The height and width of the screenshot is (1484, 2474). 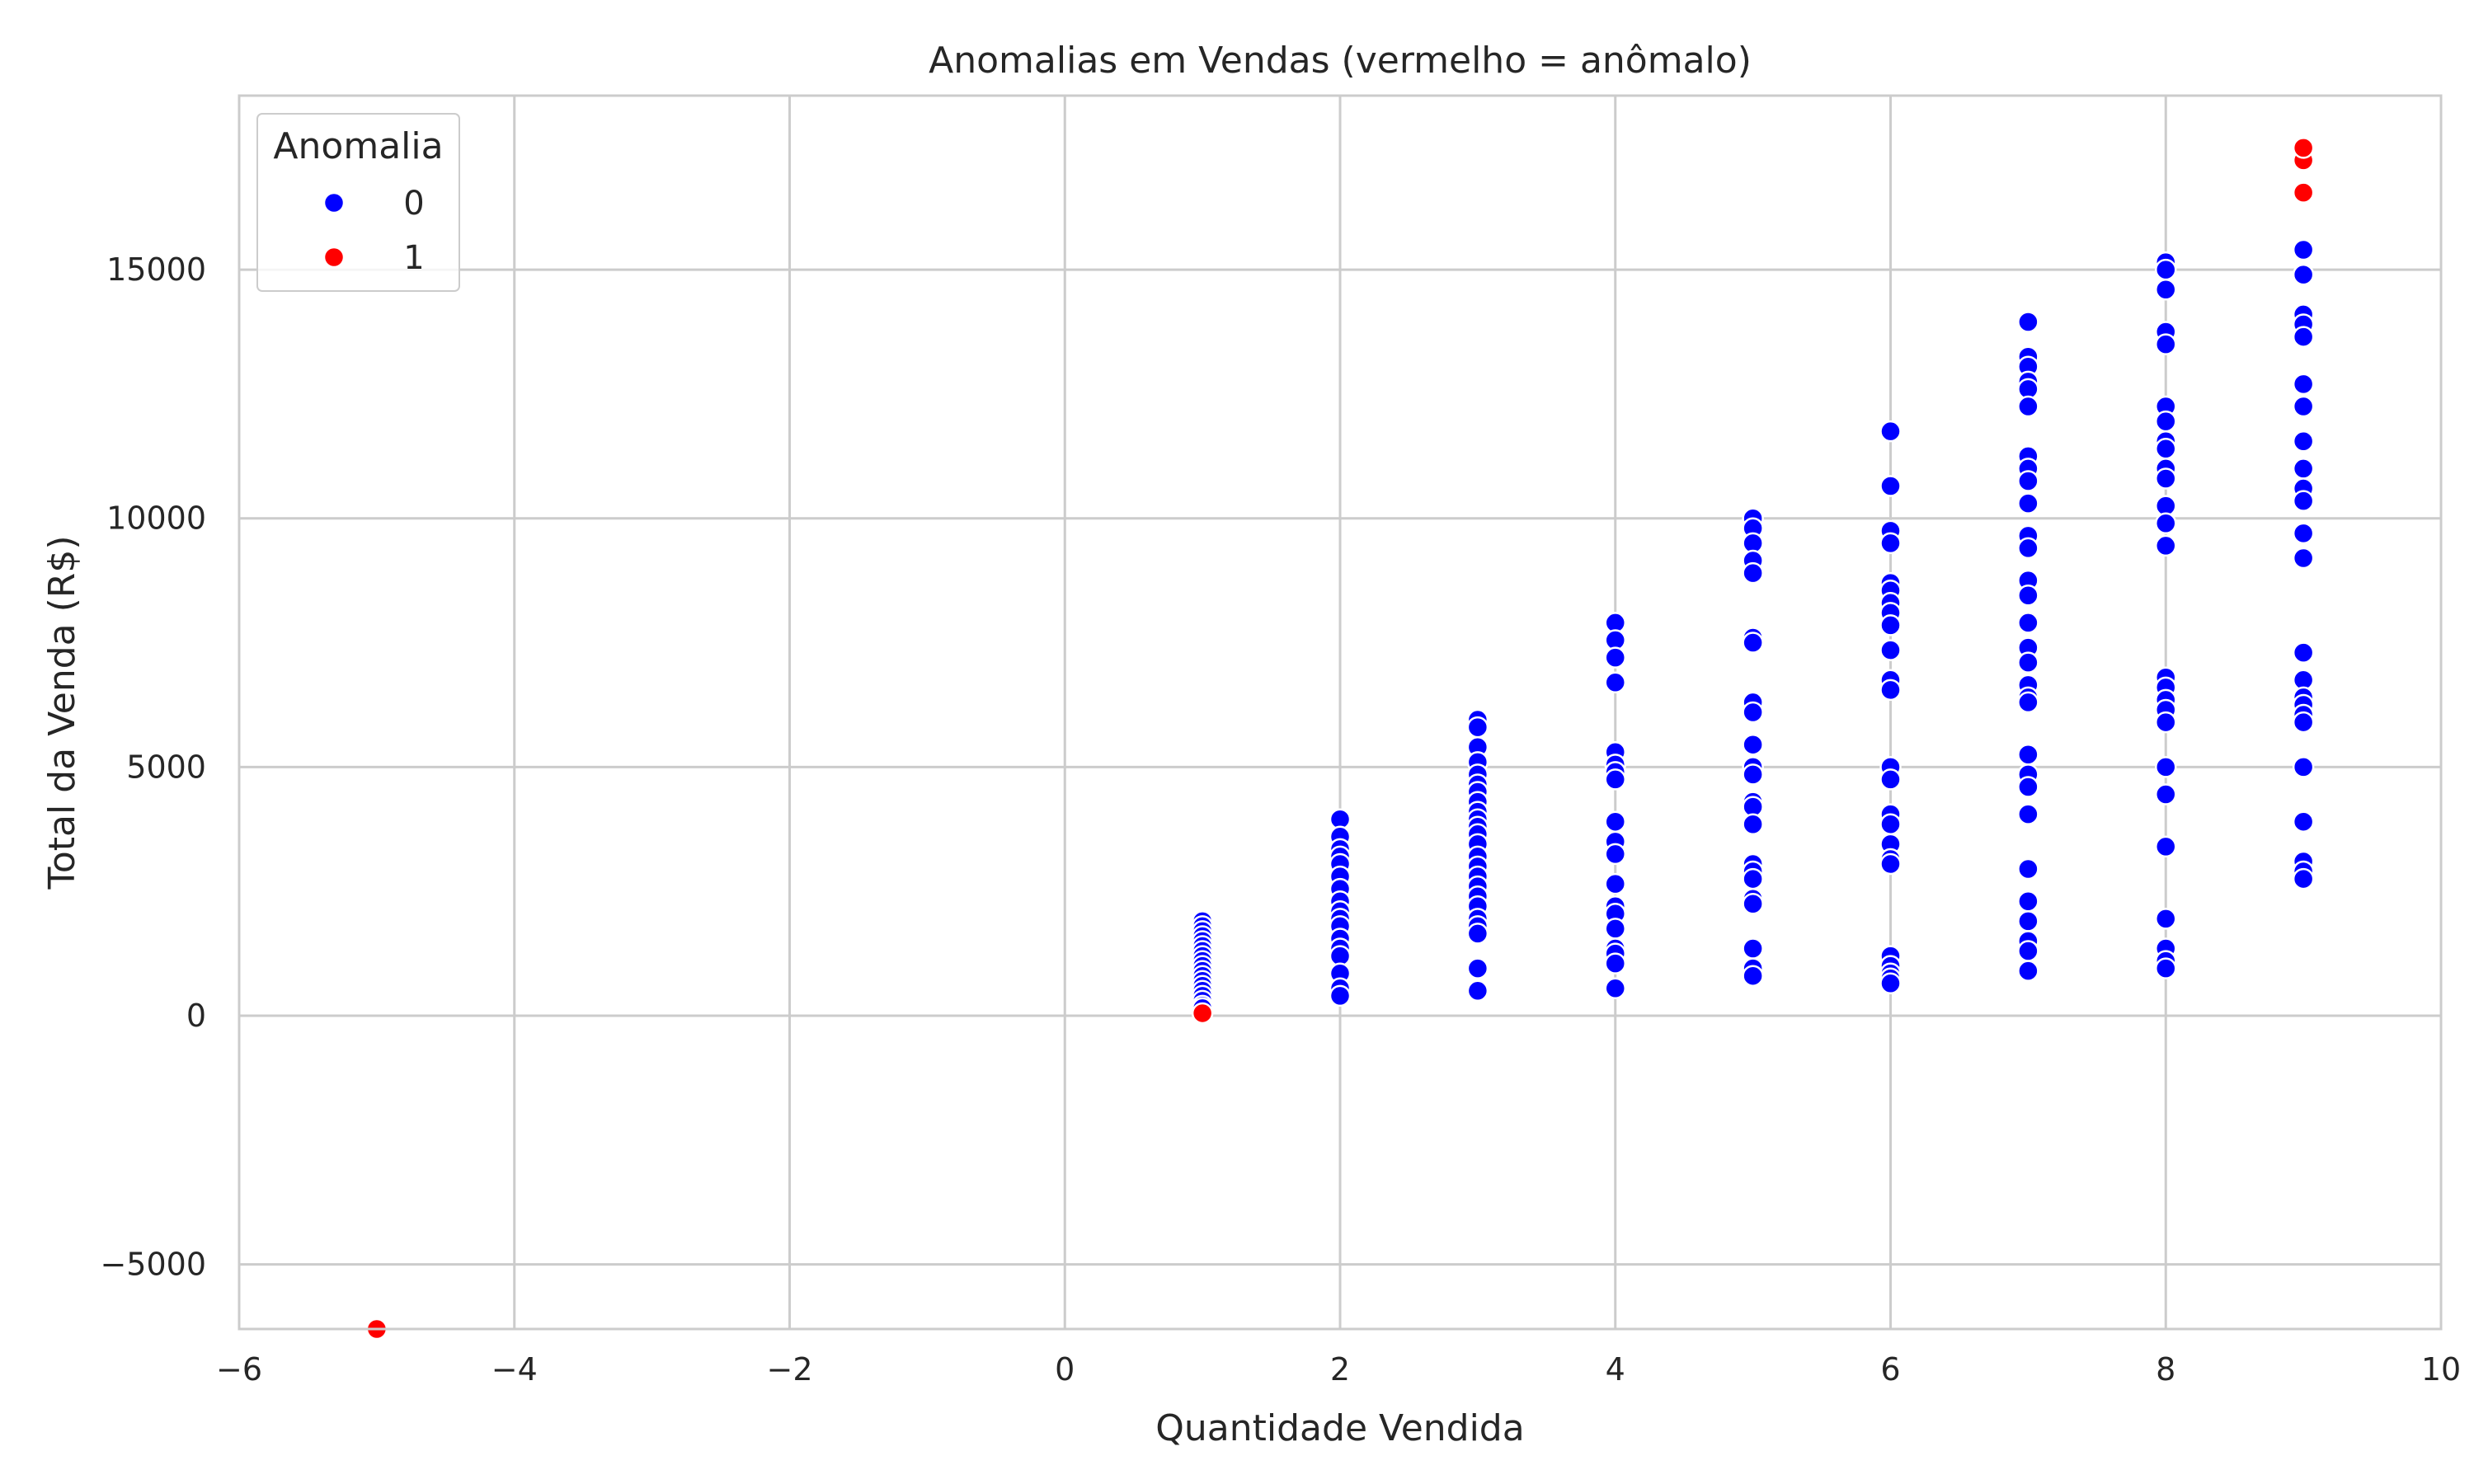 What do you see at coordinates (166, 767) in the screenshot?
I see `y-tick-label: 5000` at bounding box center [166, 767].